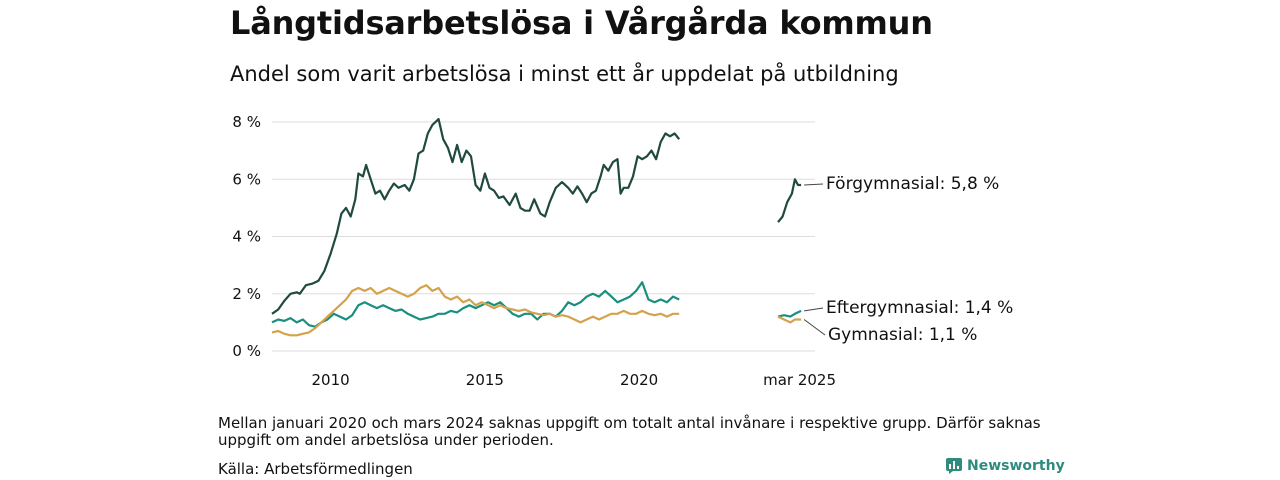 The height and width of the screenshot is (480, 1280). Describe the element at coordinates (246, 294) in the screenshot. I see `y-tick-label: 2 %` at that location.